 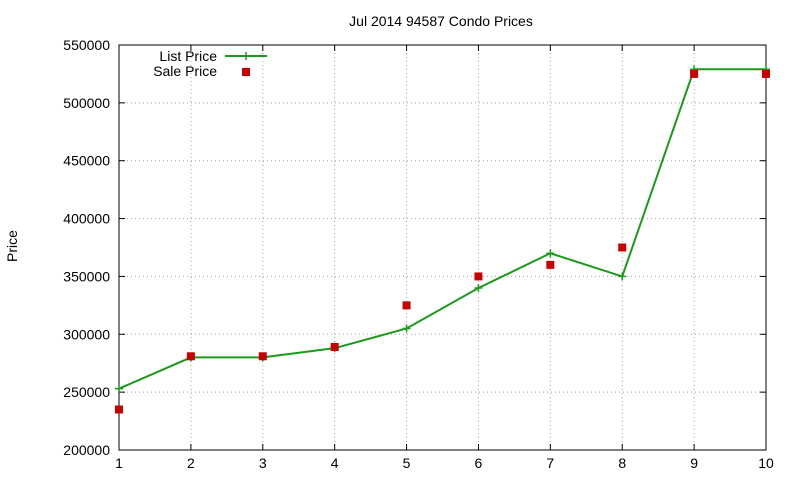 I want to click on legend-swatch-sale-price, so click(x=246, y=72).